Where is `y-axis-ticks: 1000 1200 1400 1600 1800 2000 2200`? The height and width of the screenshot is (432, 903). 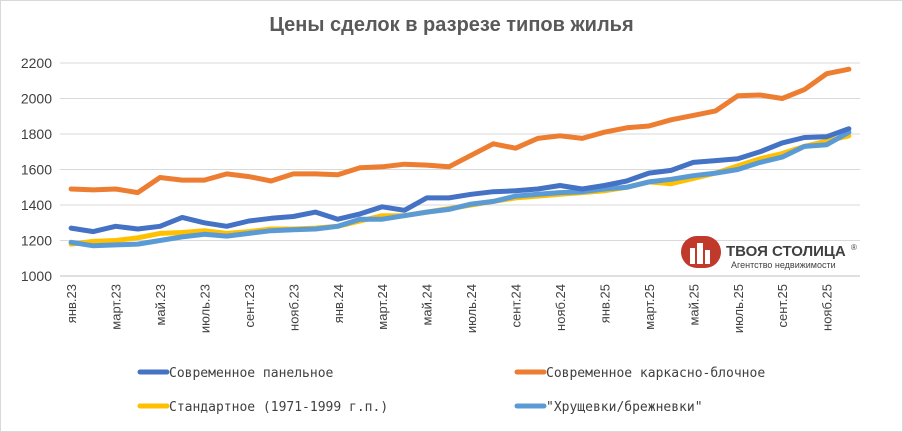 y-axis-ticks: 1000 1200 1400 1600 1800 2000 2200 is located at coordinates (36, 169).